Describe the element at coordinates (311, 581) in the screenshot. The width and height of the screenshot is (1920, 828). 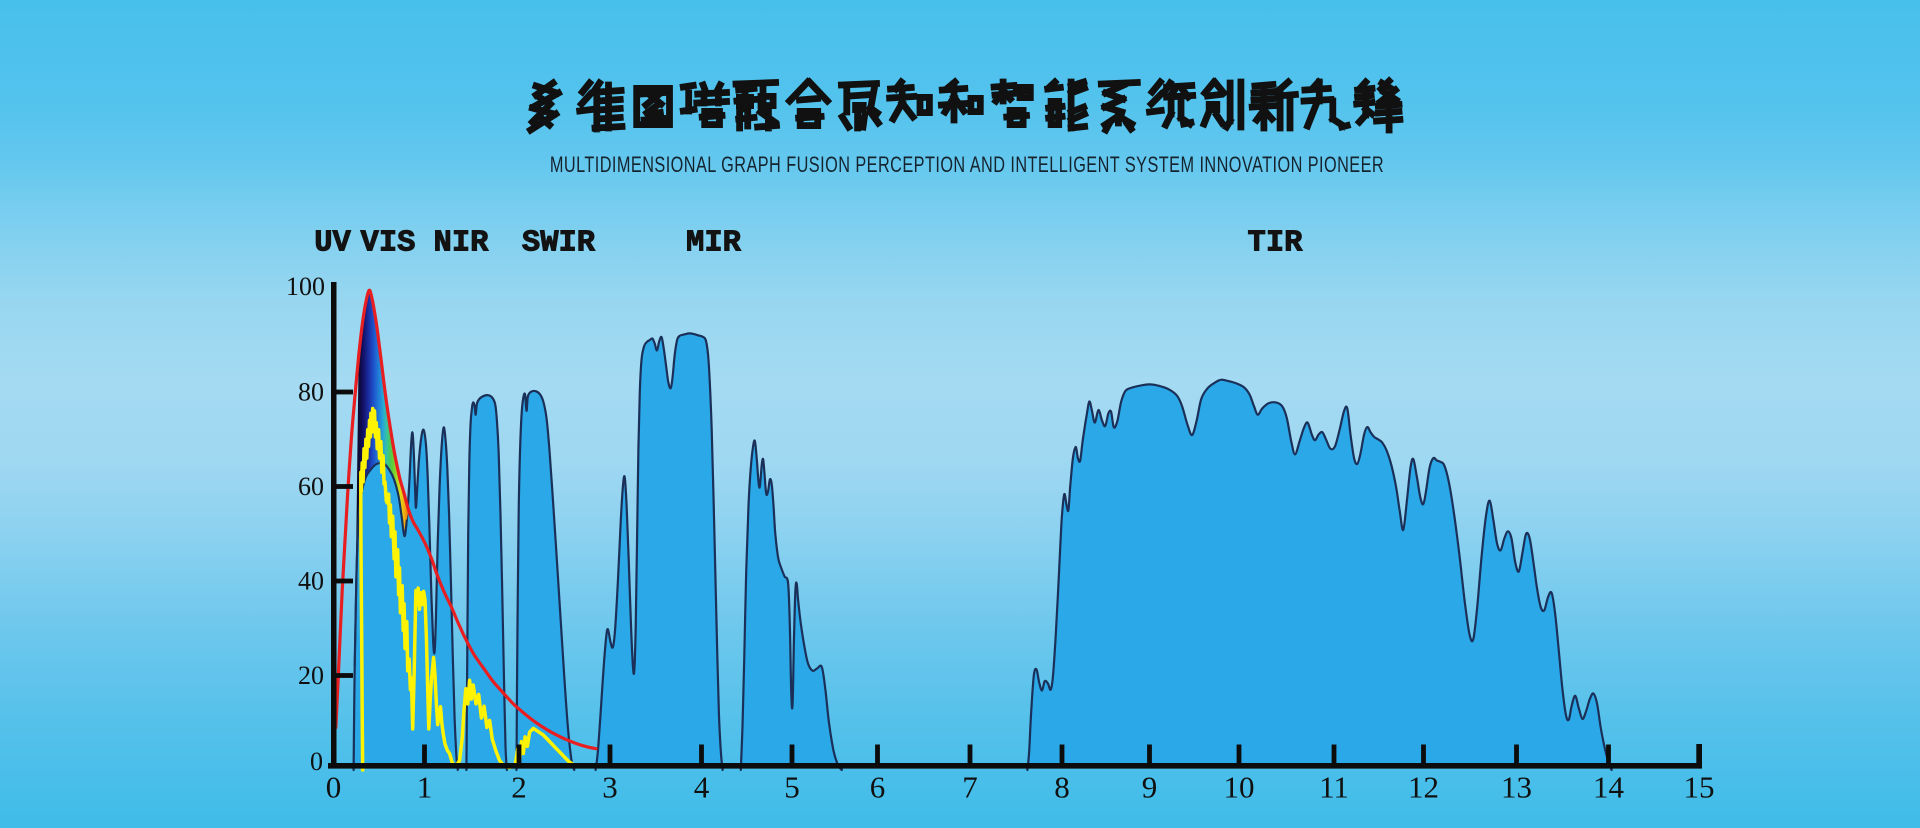
I see `svg-text: 40` at that location.